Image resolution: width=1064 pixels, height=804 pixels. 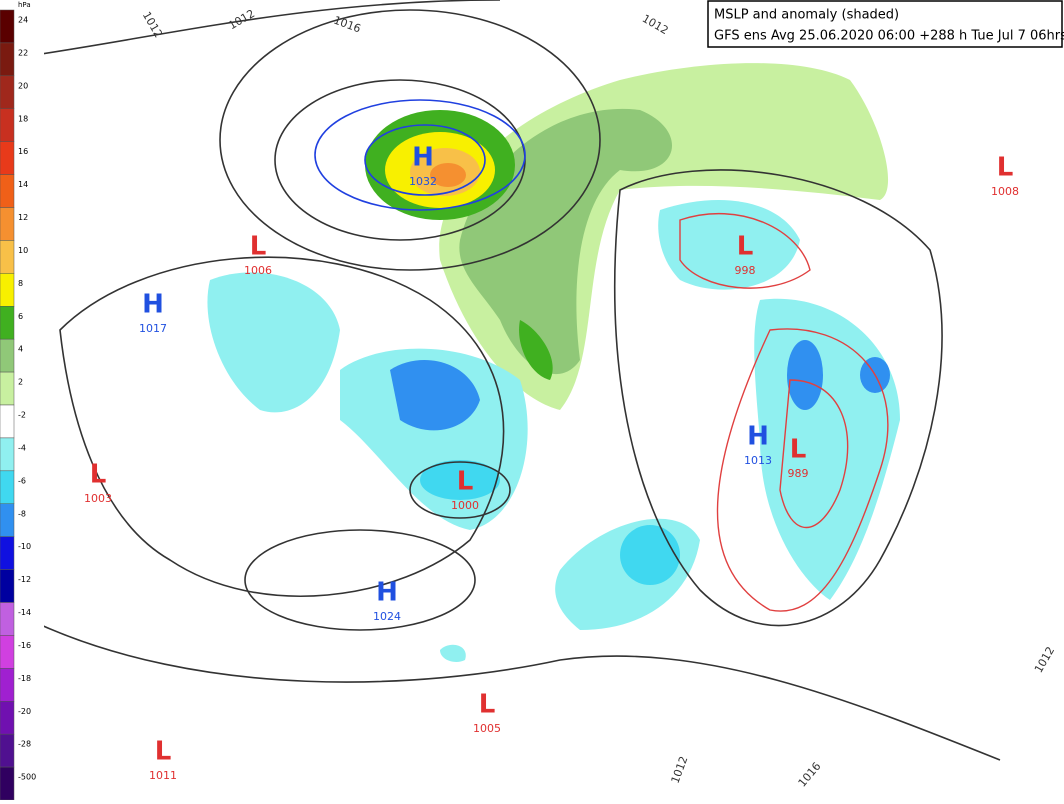 I want to click on center-pressure: 1003, so click(x=98, y=498).